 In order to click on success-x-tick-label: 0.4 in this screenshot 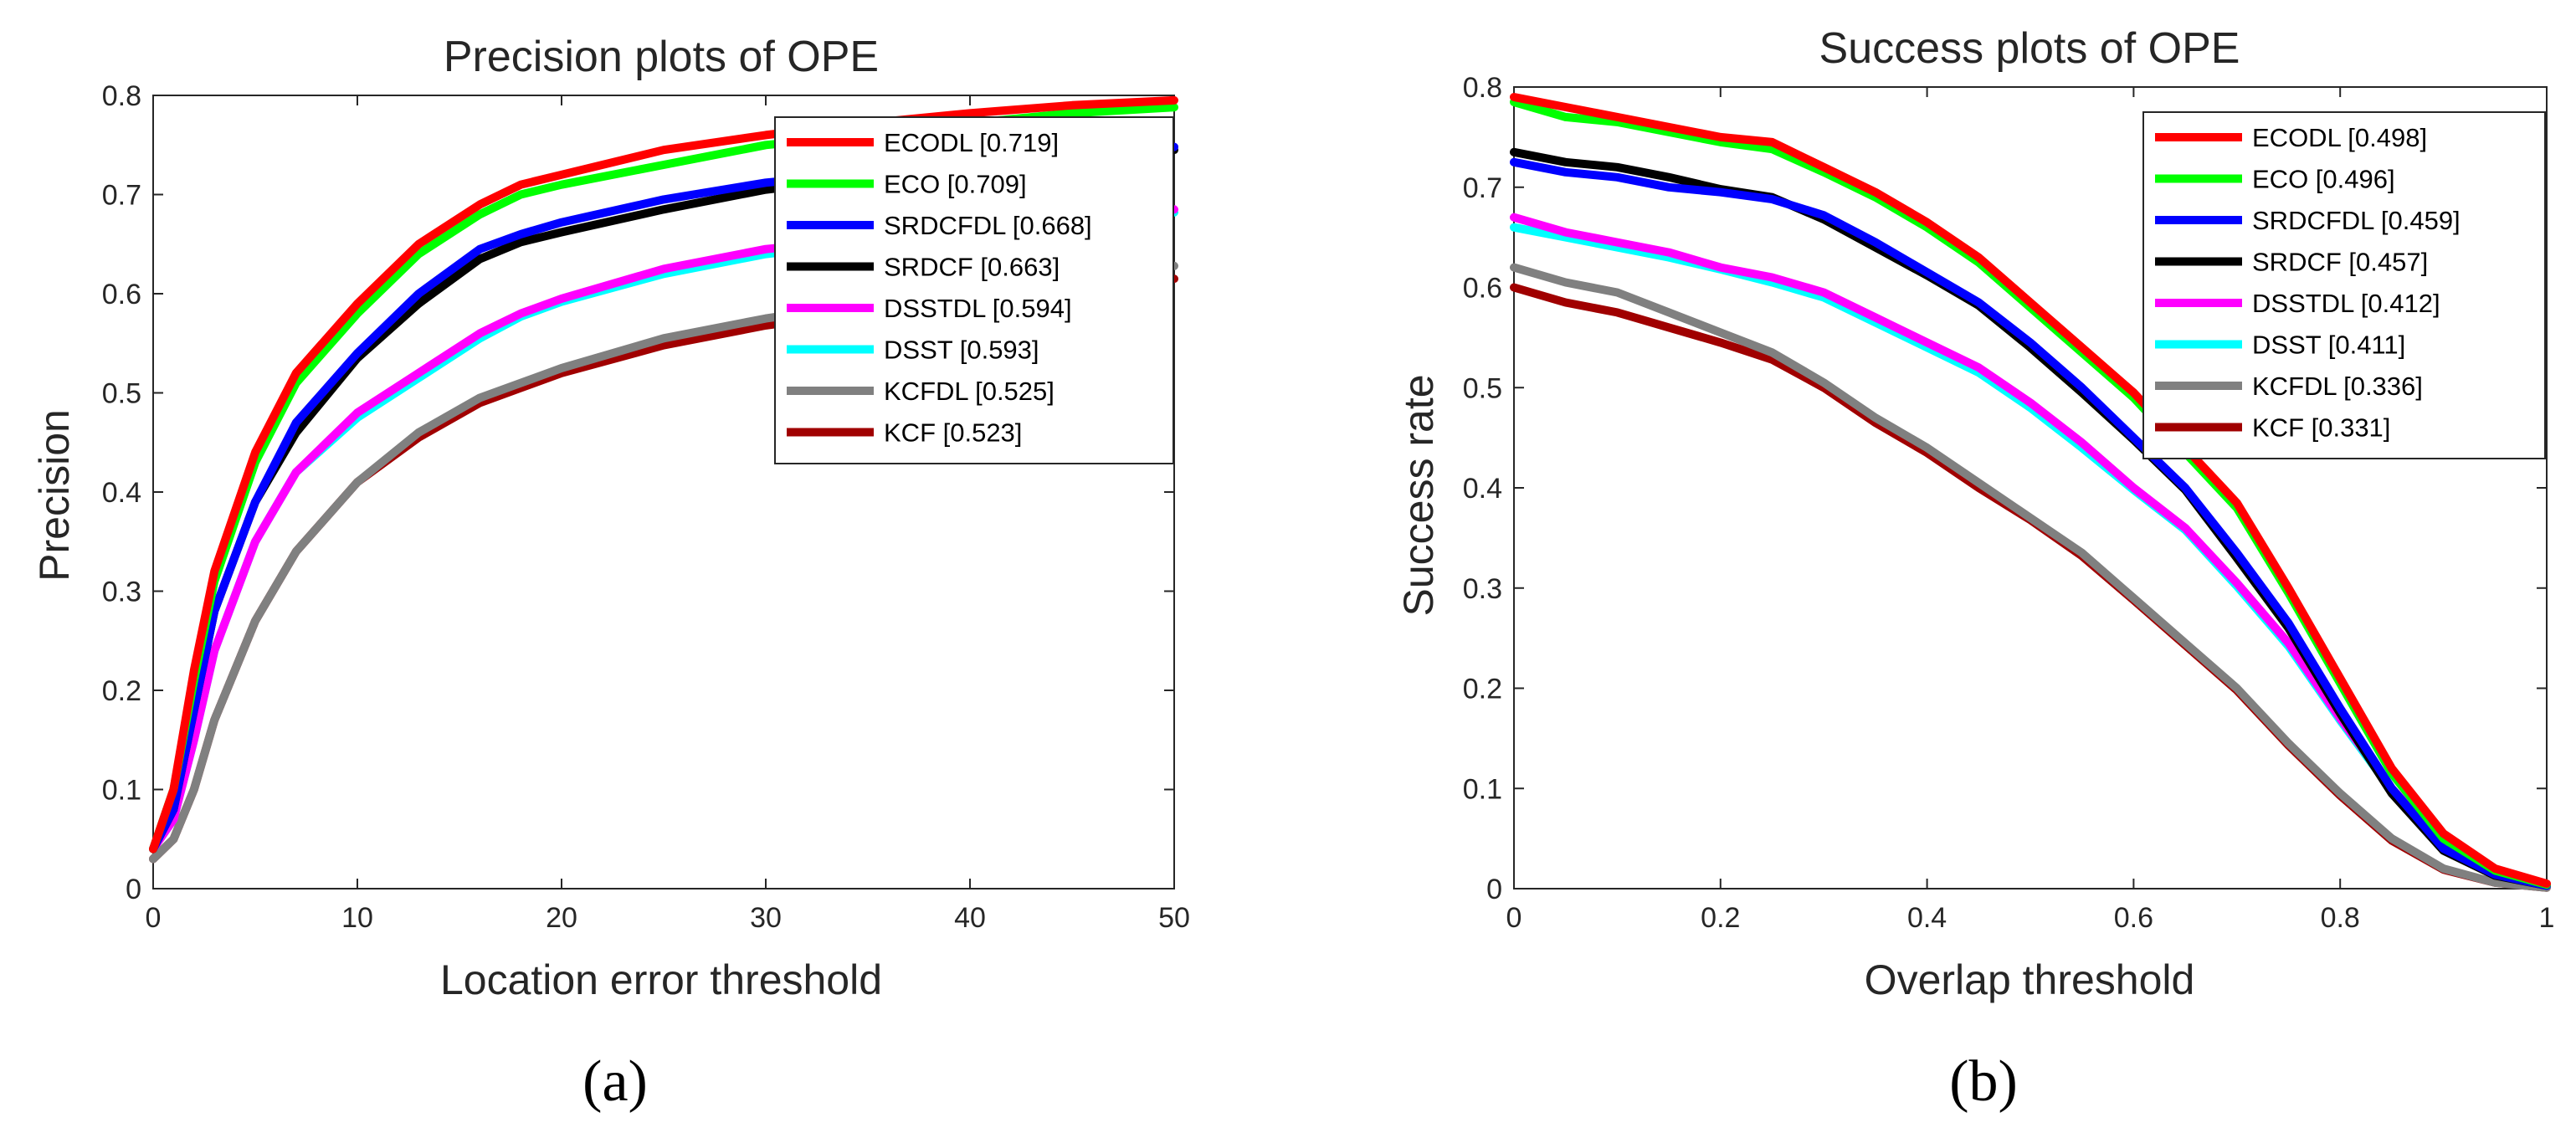, I will do `click(1927, 918)`.